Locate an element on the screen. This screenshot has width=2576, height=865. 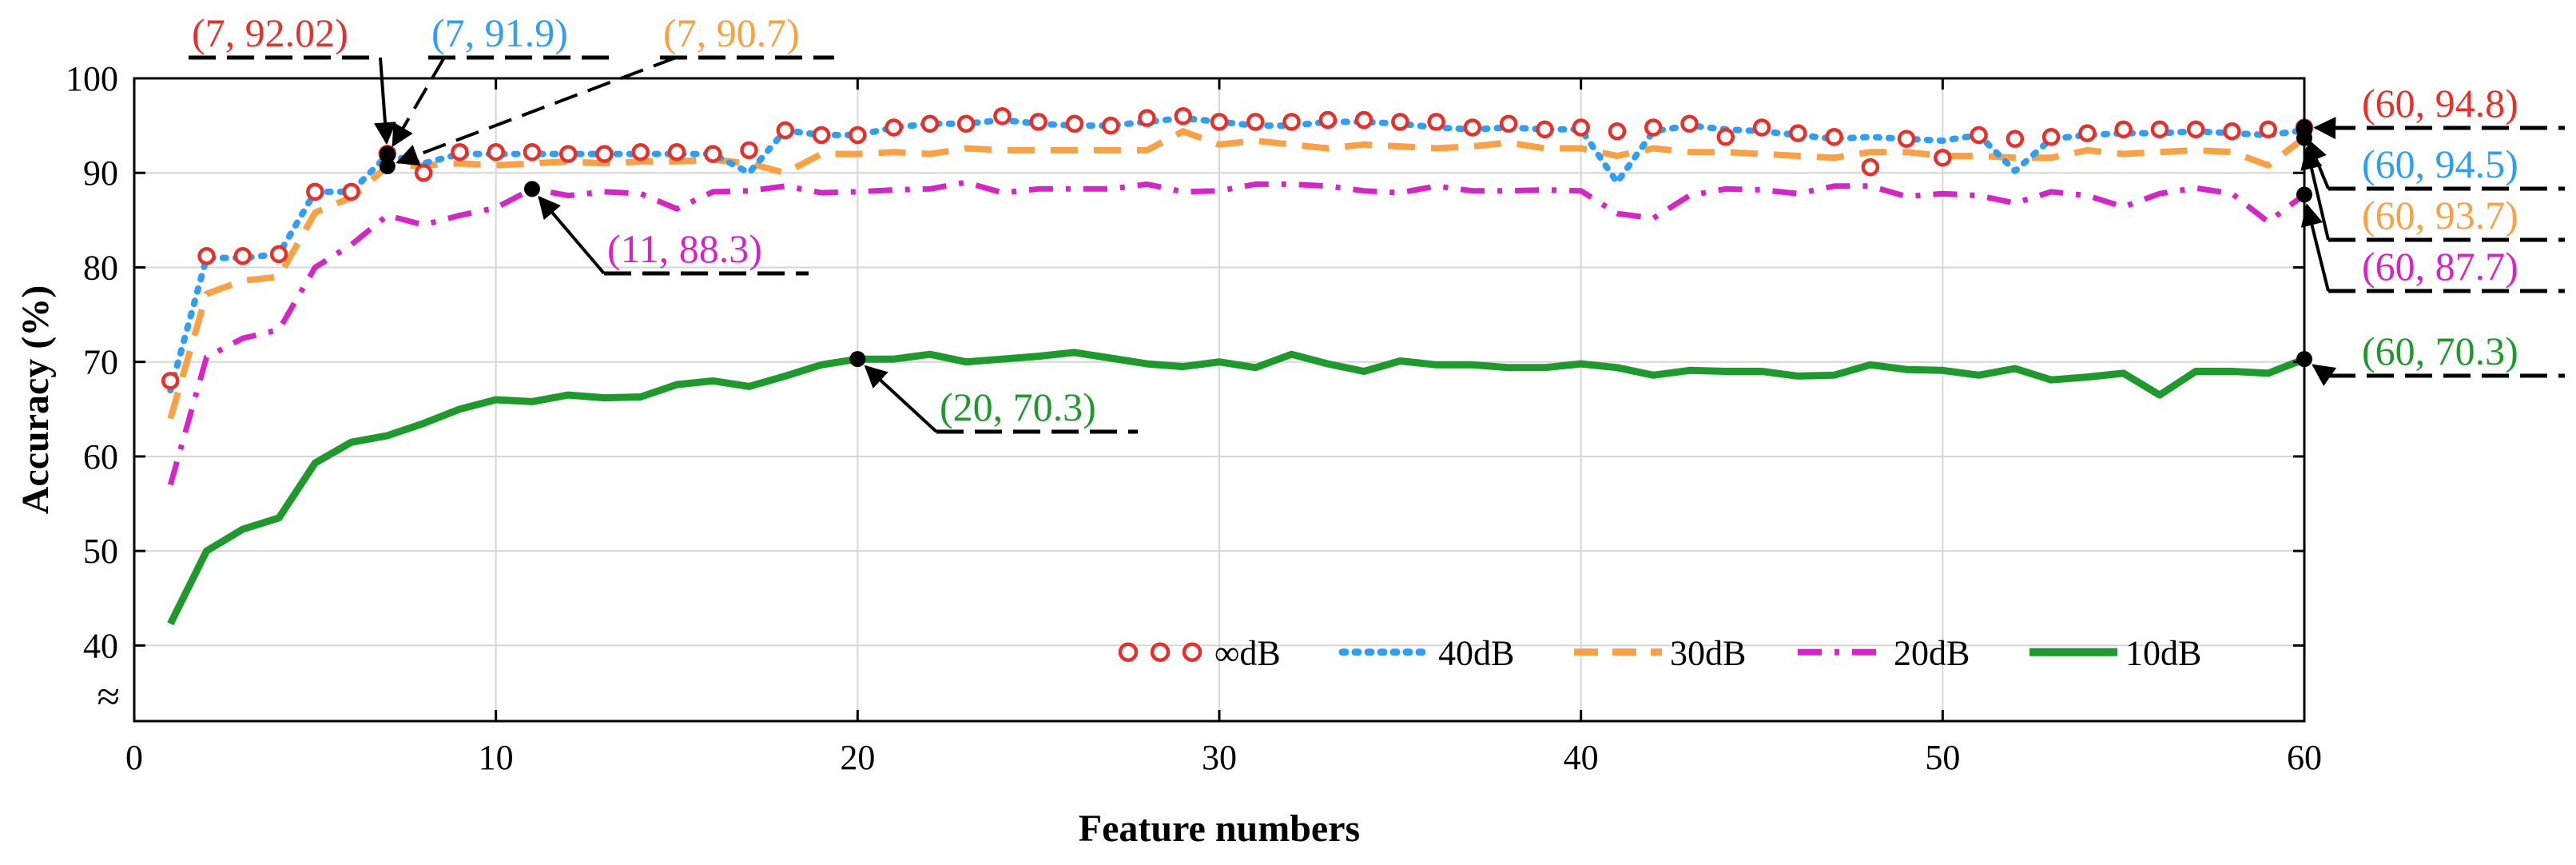
y-tick-label: 100 is located at coordinates (92, 78).